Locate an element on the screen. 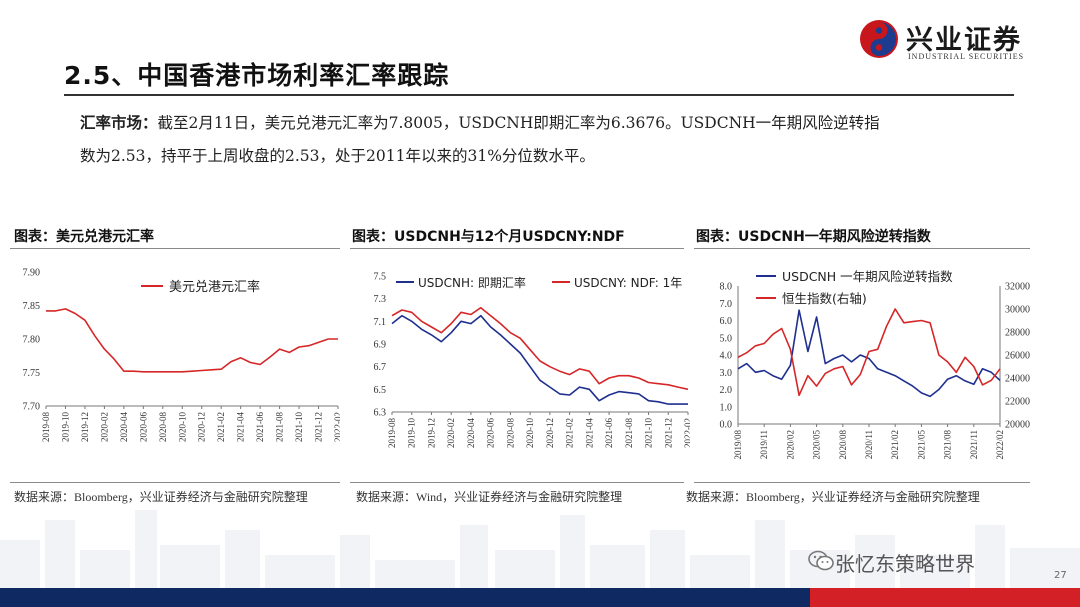  y-tick-label: 3.0 is located at coordinates (726, 373).